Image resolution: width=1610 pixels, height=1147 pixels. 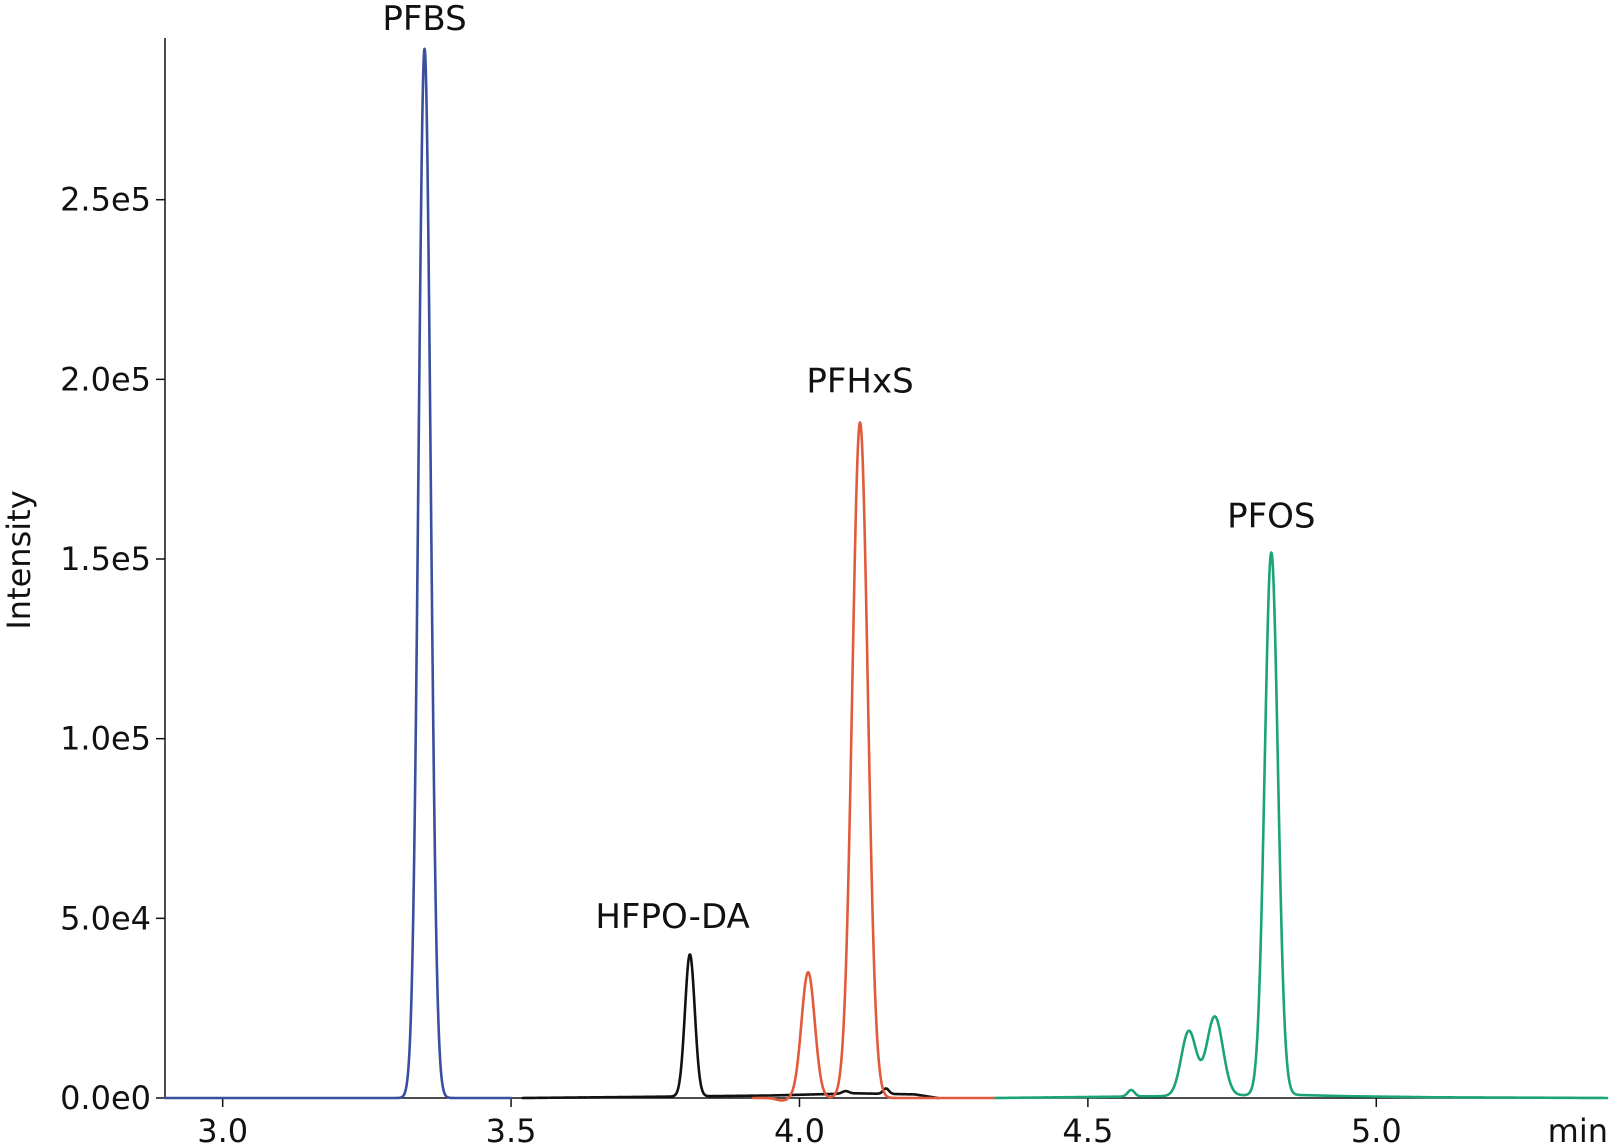 I want to click on series-line-hfpo-da, so click(x=730, y=1026).